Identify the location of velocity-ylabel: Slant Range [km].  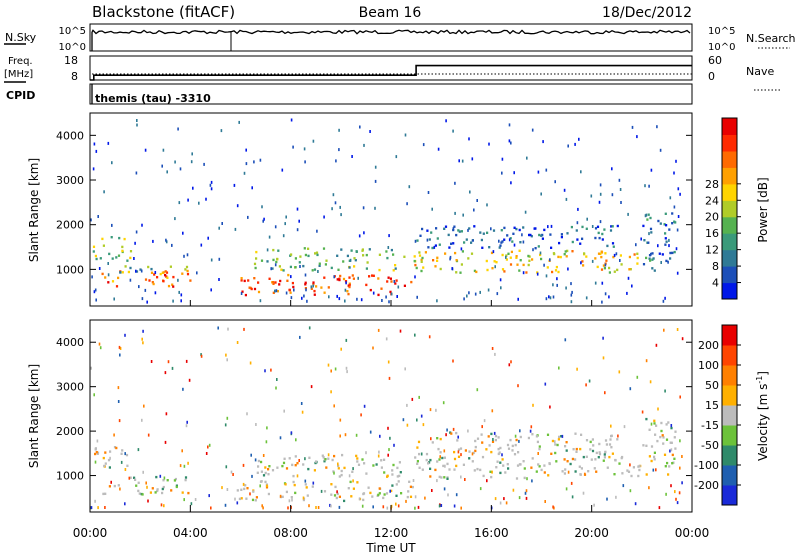
(34, 416).